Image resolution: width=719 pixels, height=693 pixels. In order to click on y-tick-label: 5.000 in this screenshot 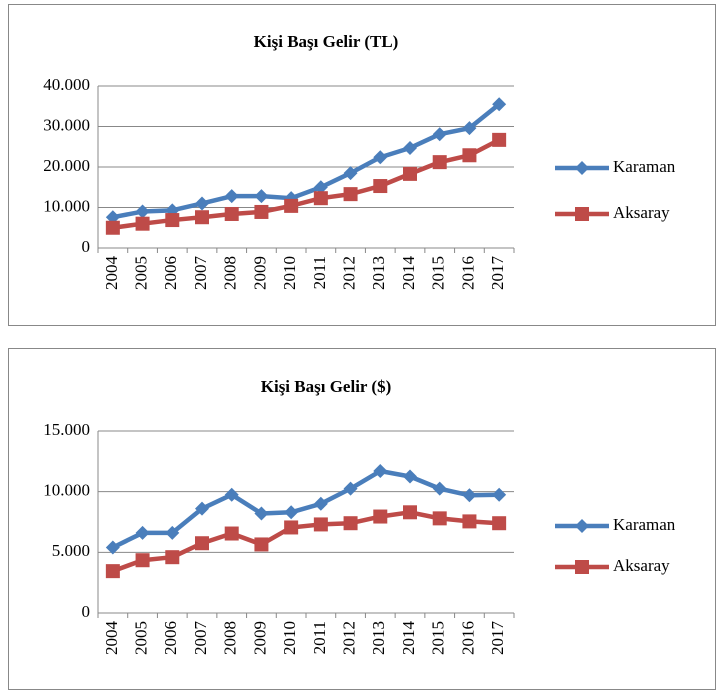, I will do `click(71, 550)`.